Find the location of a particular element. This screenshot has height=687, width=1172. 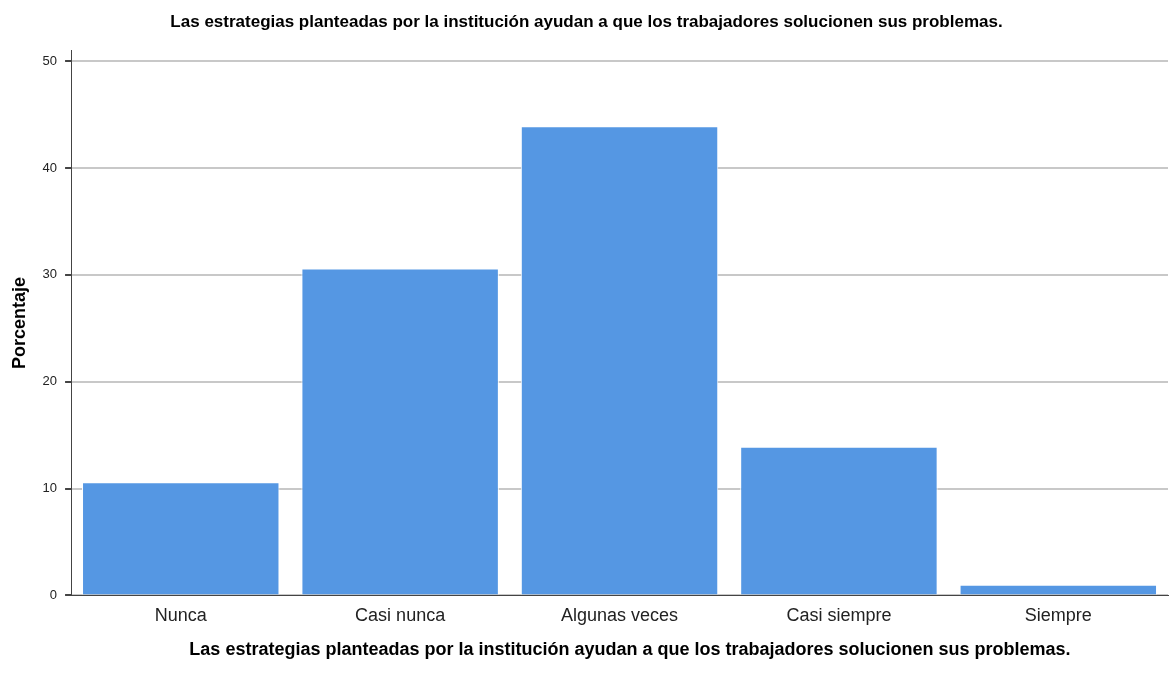

x-axis-title: Las estrategias planteadas por la institución ayudan a que los trabajadores solucionen sus problemas. is located at coordinates (630, 649).